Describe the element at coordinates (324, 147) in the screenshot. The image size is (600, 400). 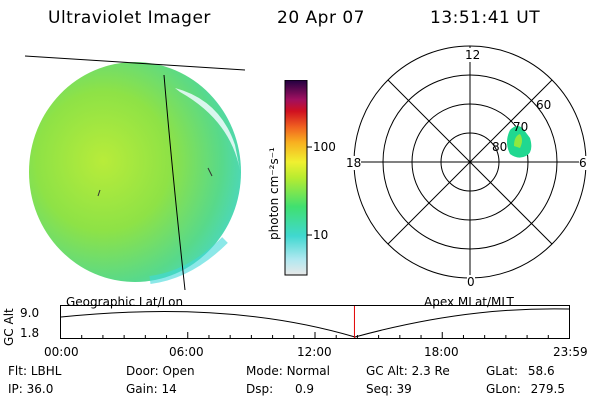
I see `colorbar-tick-100: 100` at that location.